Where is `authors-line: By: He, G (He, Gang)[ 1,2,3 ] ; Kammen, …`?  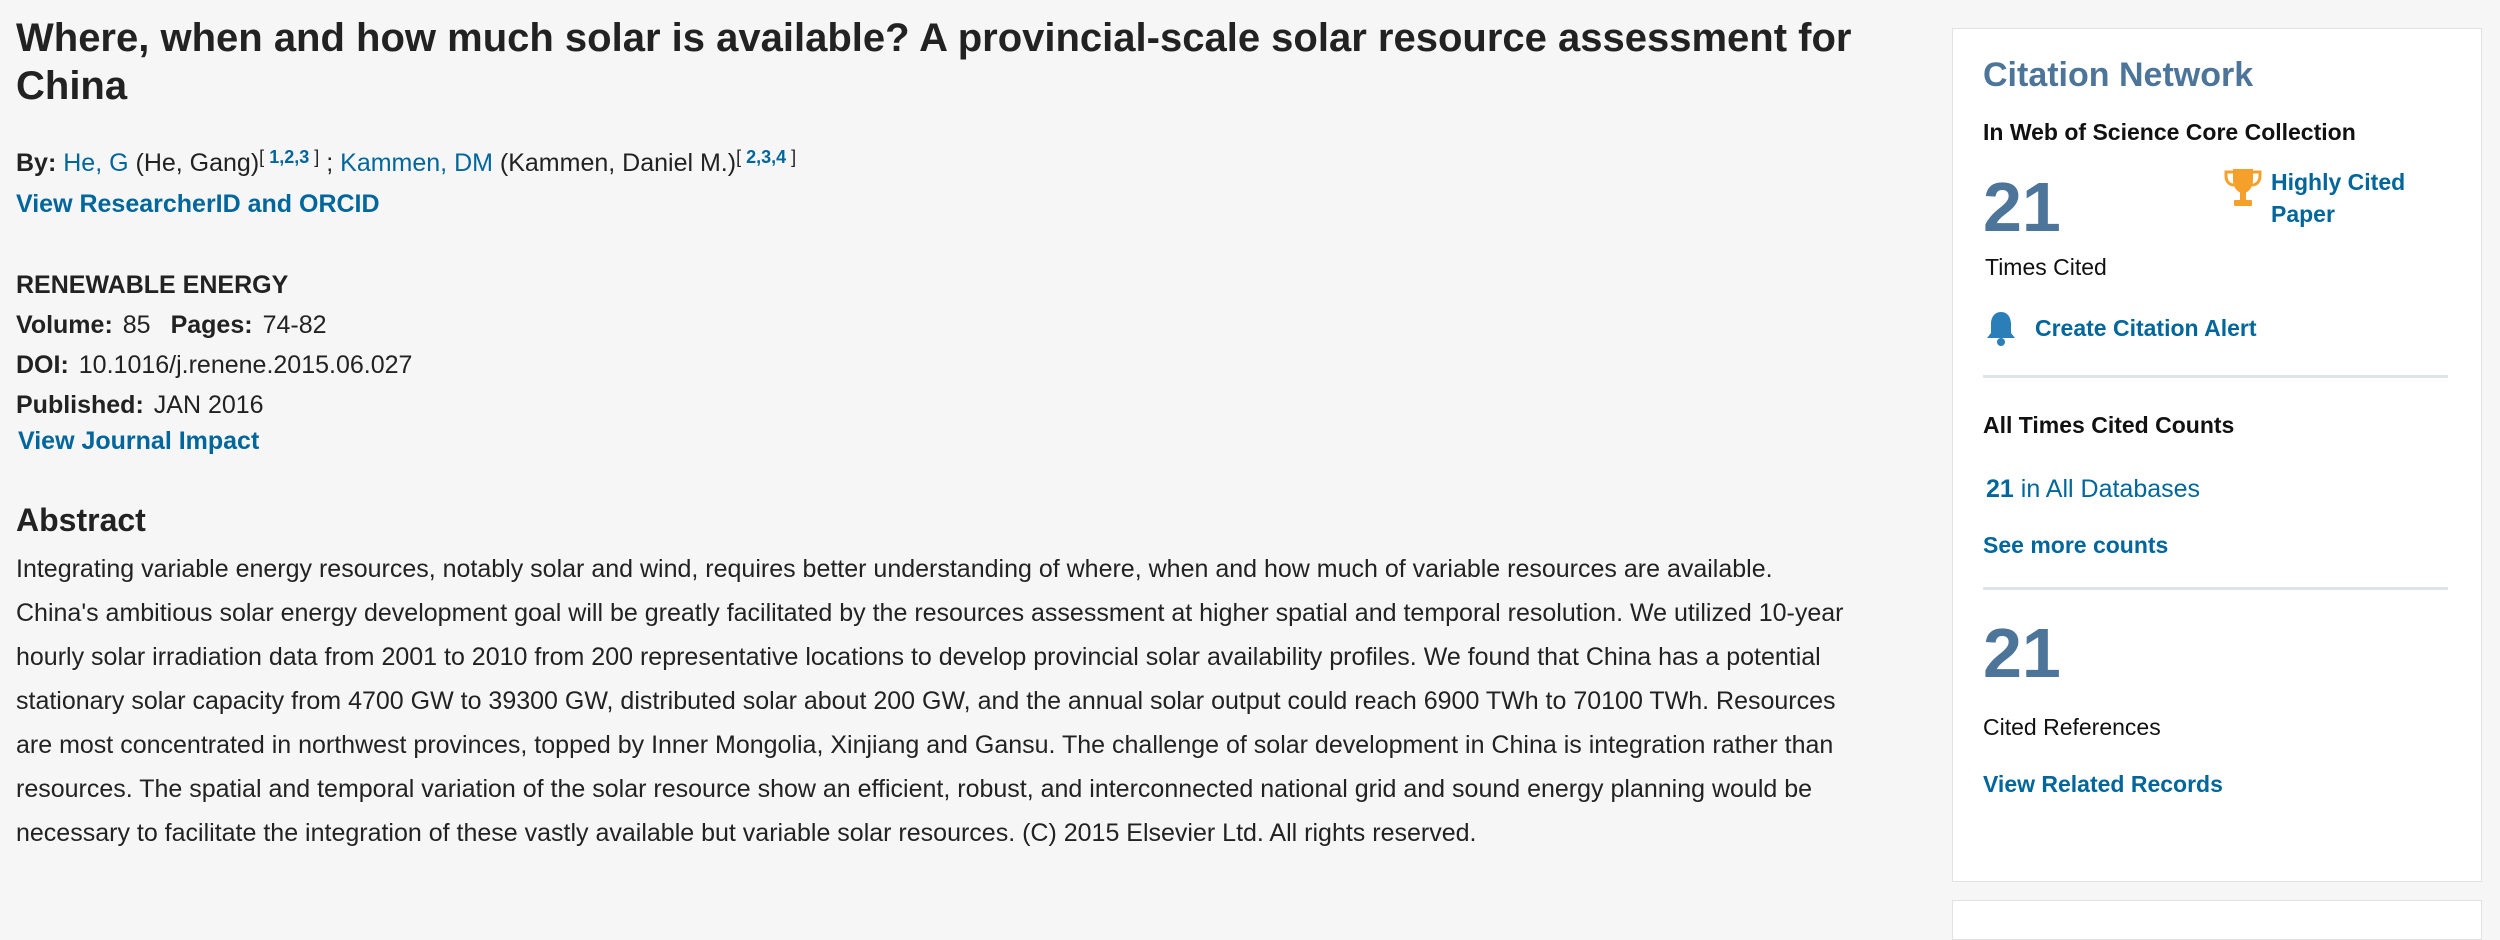
authors-line: By: He, G (He, Gang)[ 1,2,3 ] ; Kammen, … is located at coordinates (966, 163).